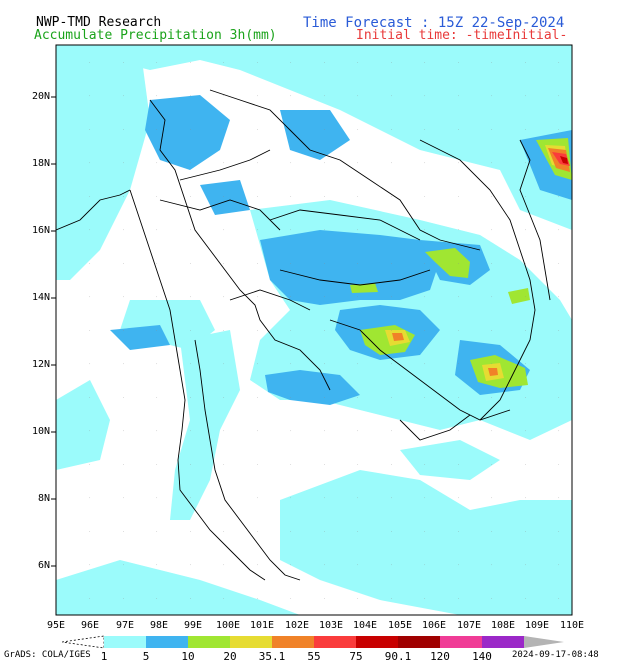 This screenshot has height=663, width=630. I want to click on colorbar-right-arrow, so click(544, 642).